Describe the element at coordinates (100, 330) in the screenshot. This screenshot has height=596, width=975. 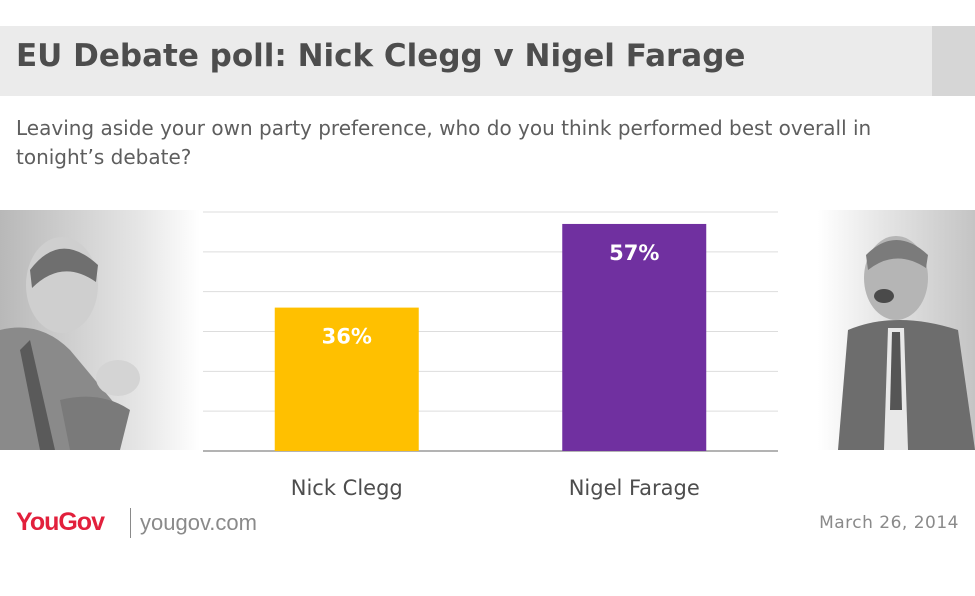
I see `nick-clegg-photo` at that location.